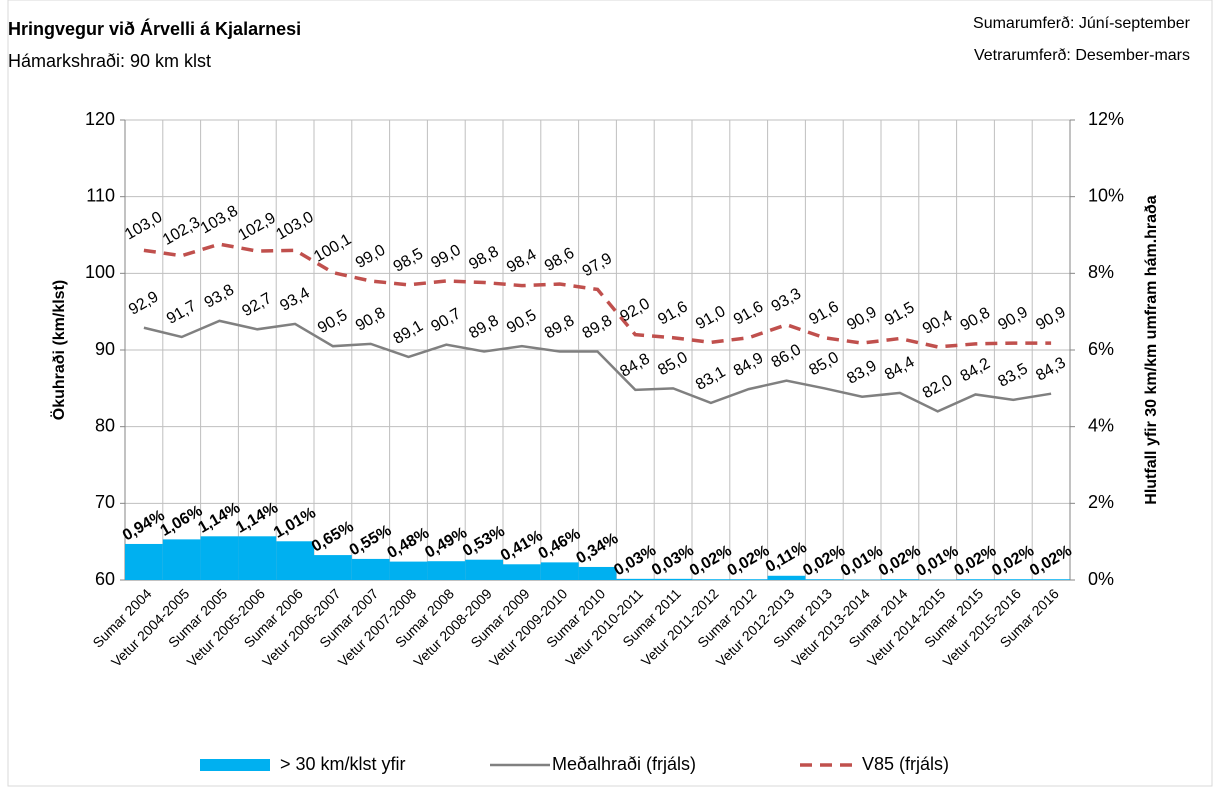 This screenshot has height=787, width=1213. I want to click on data-label: 90,7, so click(446, 320).